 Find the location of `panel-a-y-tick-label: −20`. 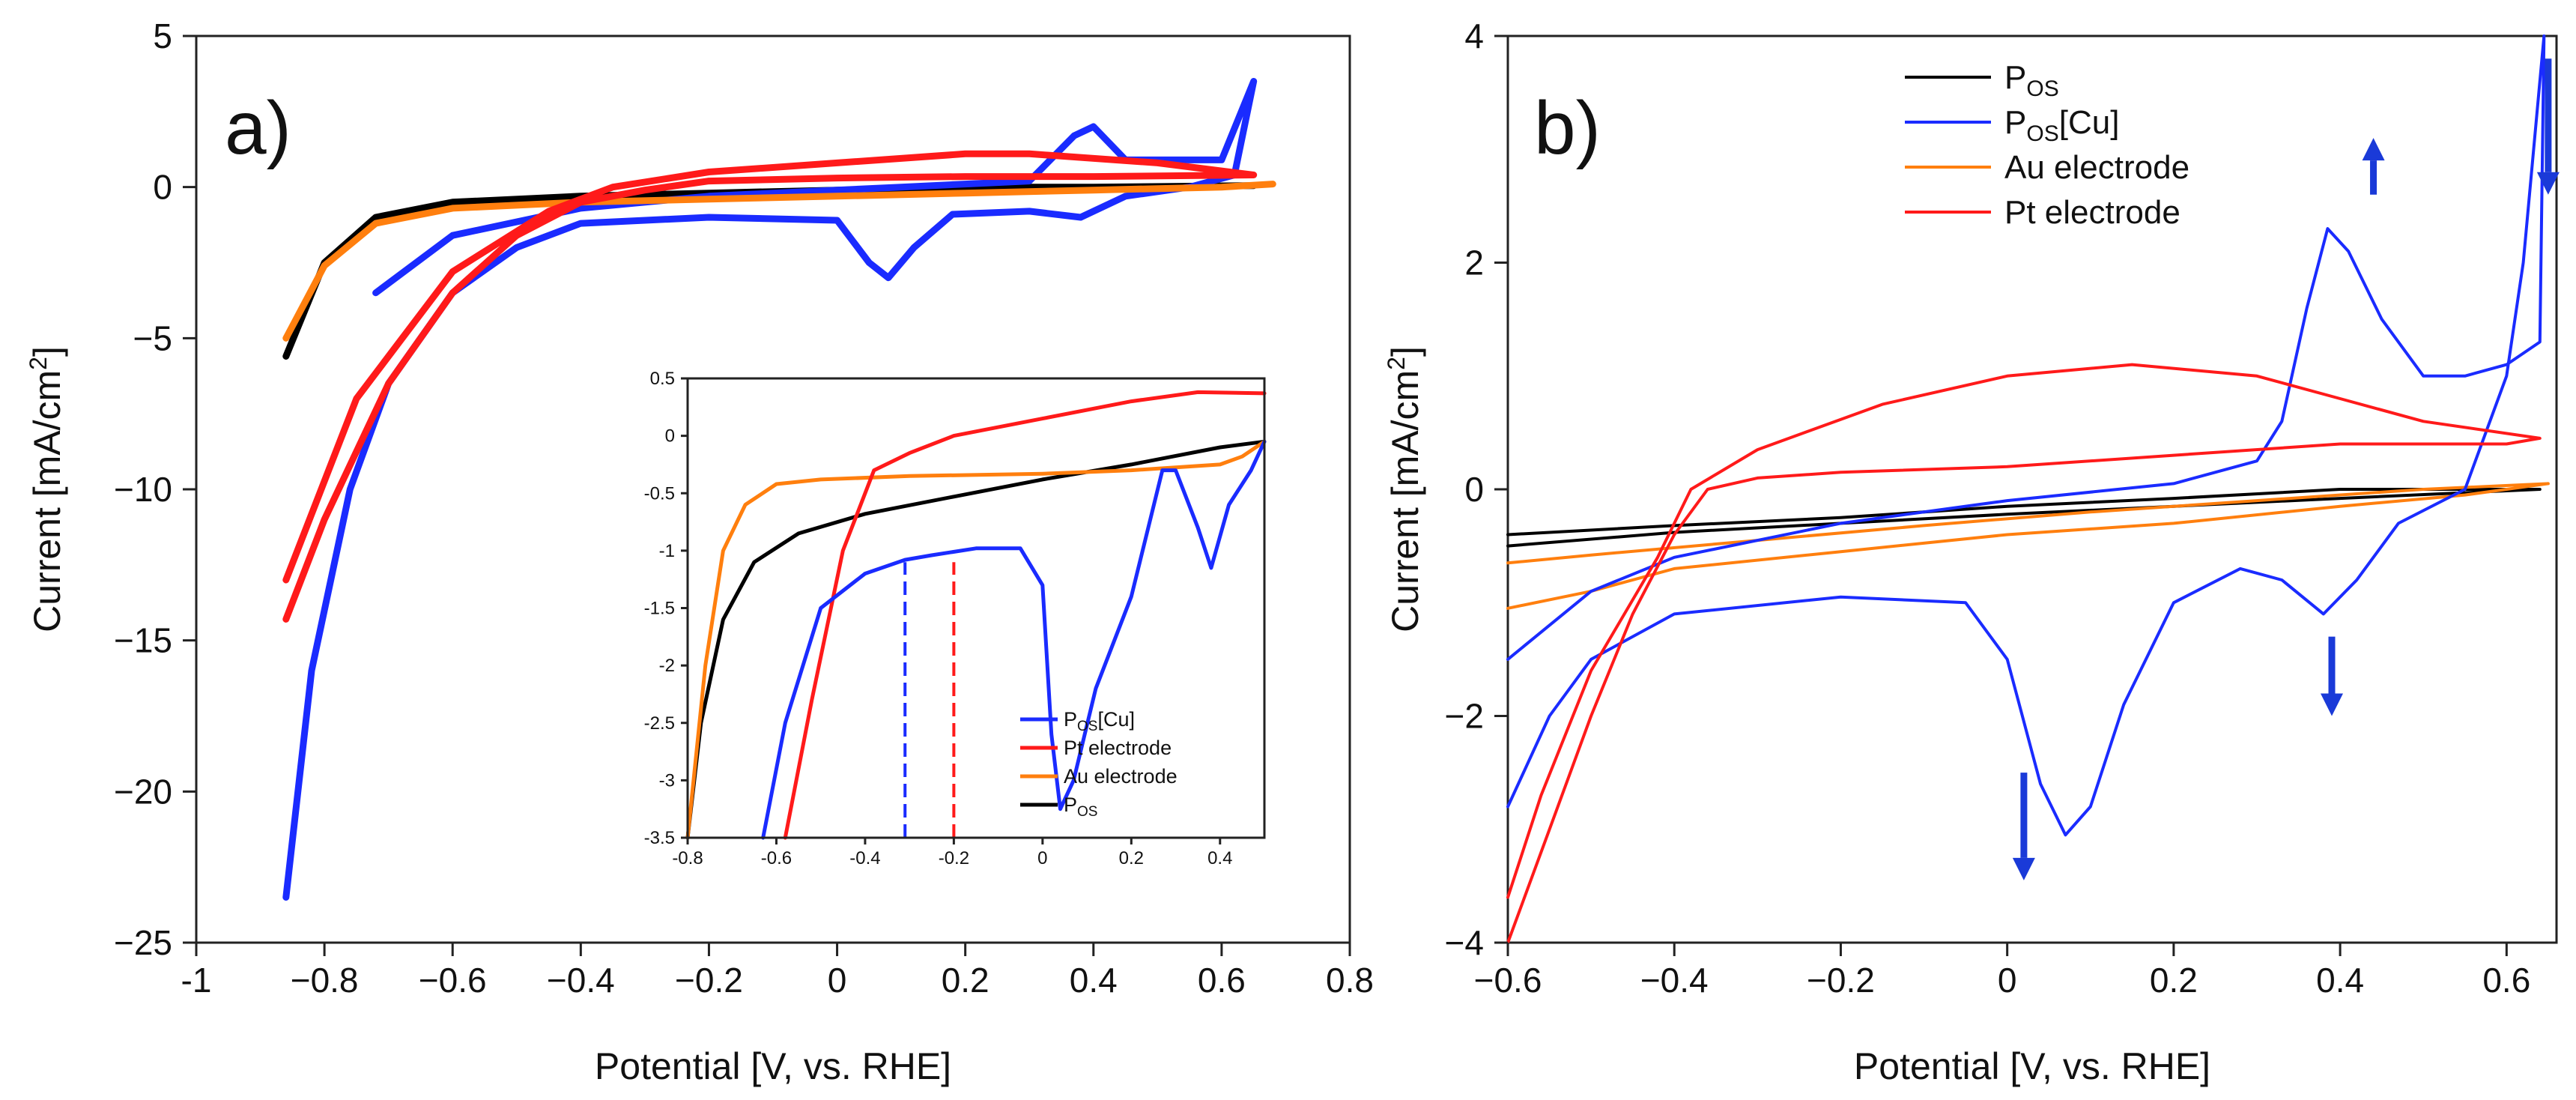

panel-a-y-tick-label: −20 is located at coordinates (143, 791).